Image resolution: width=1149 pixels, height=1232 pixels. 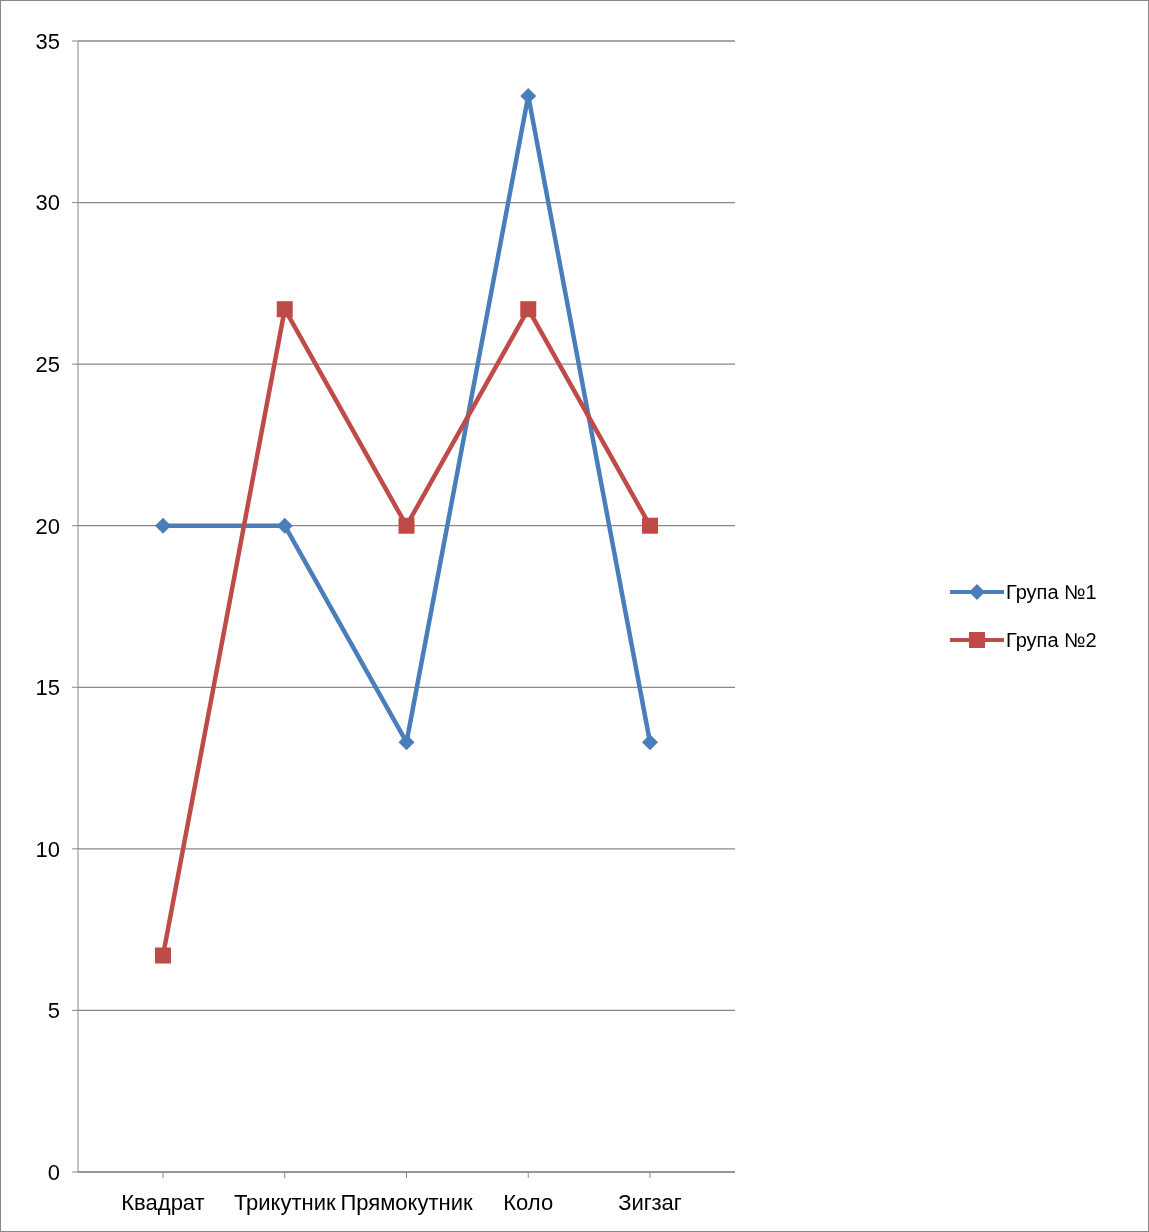 I want to click on y-tick-label: 10, so click(x=47, y=849).